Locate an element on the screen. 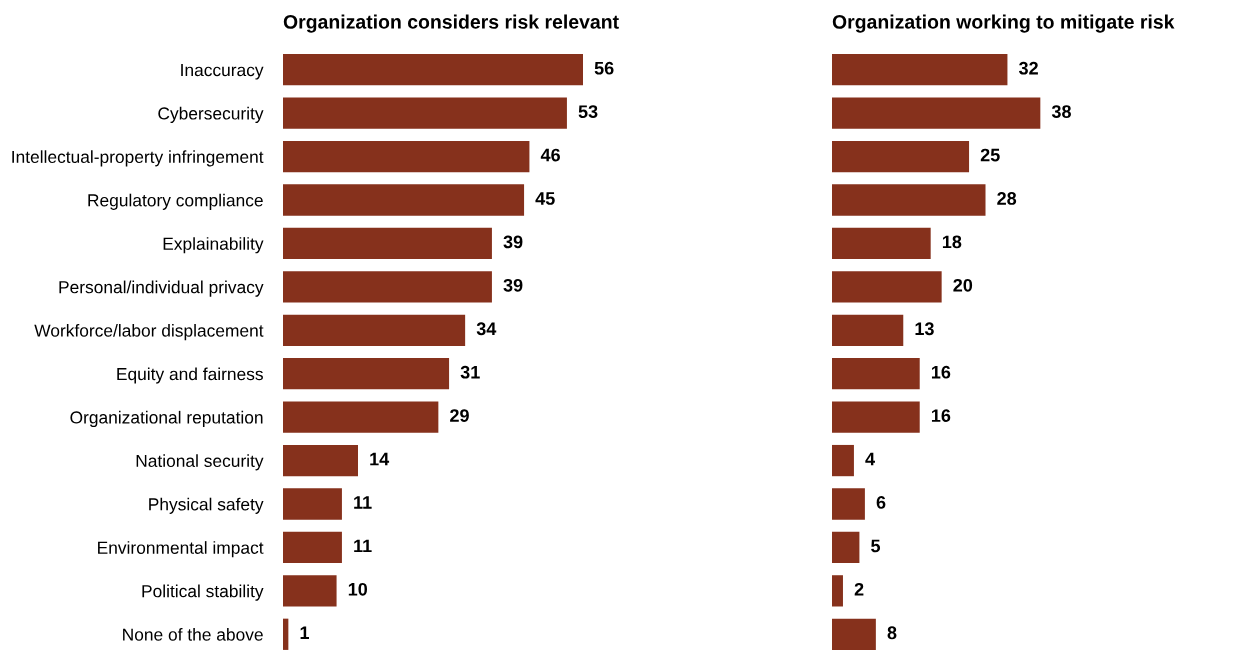 Image resolution: width=1260 pixels, height=656 pixels. data-label: 56 is located at coordinates (604, 68).